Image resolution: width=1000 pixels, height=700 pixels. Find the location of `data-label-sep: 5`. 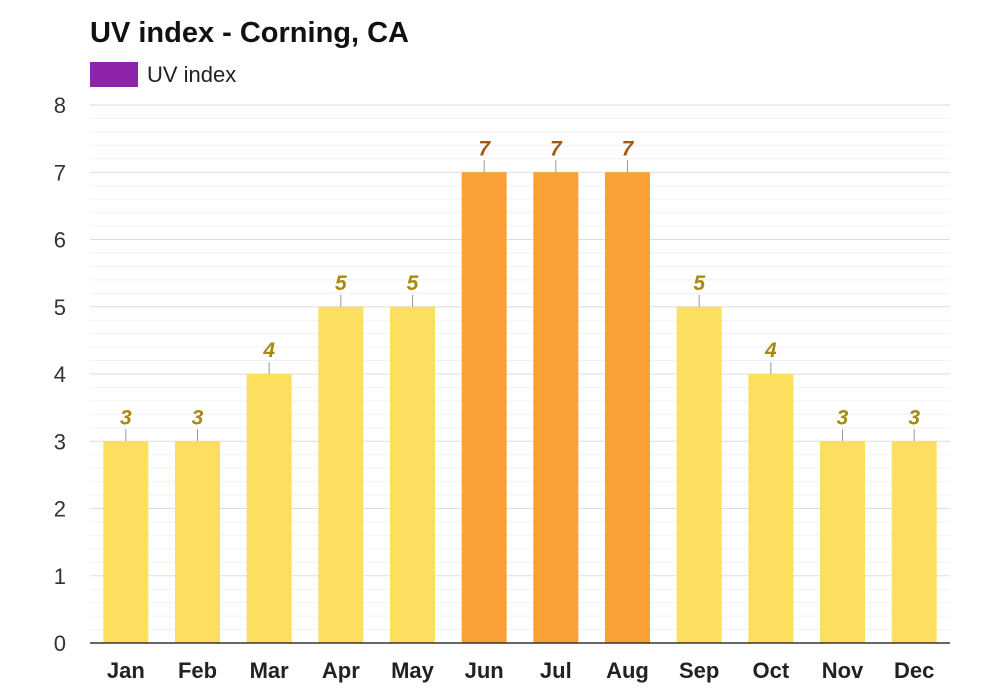

data-label-sep: 5 is located at coordinates (699, 283).